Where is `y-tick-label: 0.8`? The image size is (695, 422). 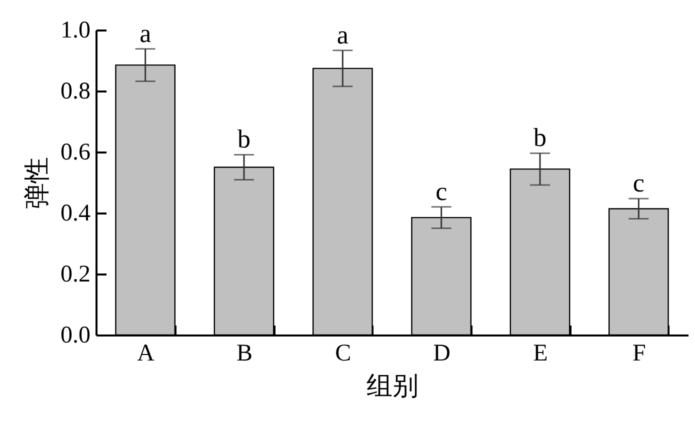
y-tick-label: 0.8 is located at coordinates (75, 91).